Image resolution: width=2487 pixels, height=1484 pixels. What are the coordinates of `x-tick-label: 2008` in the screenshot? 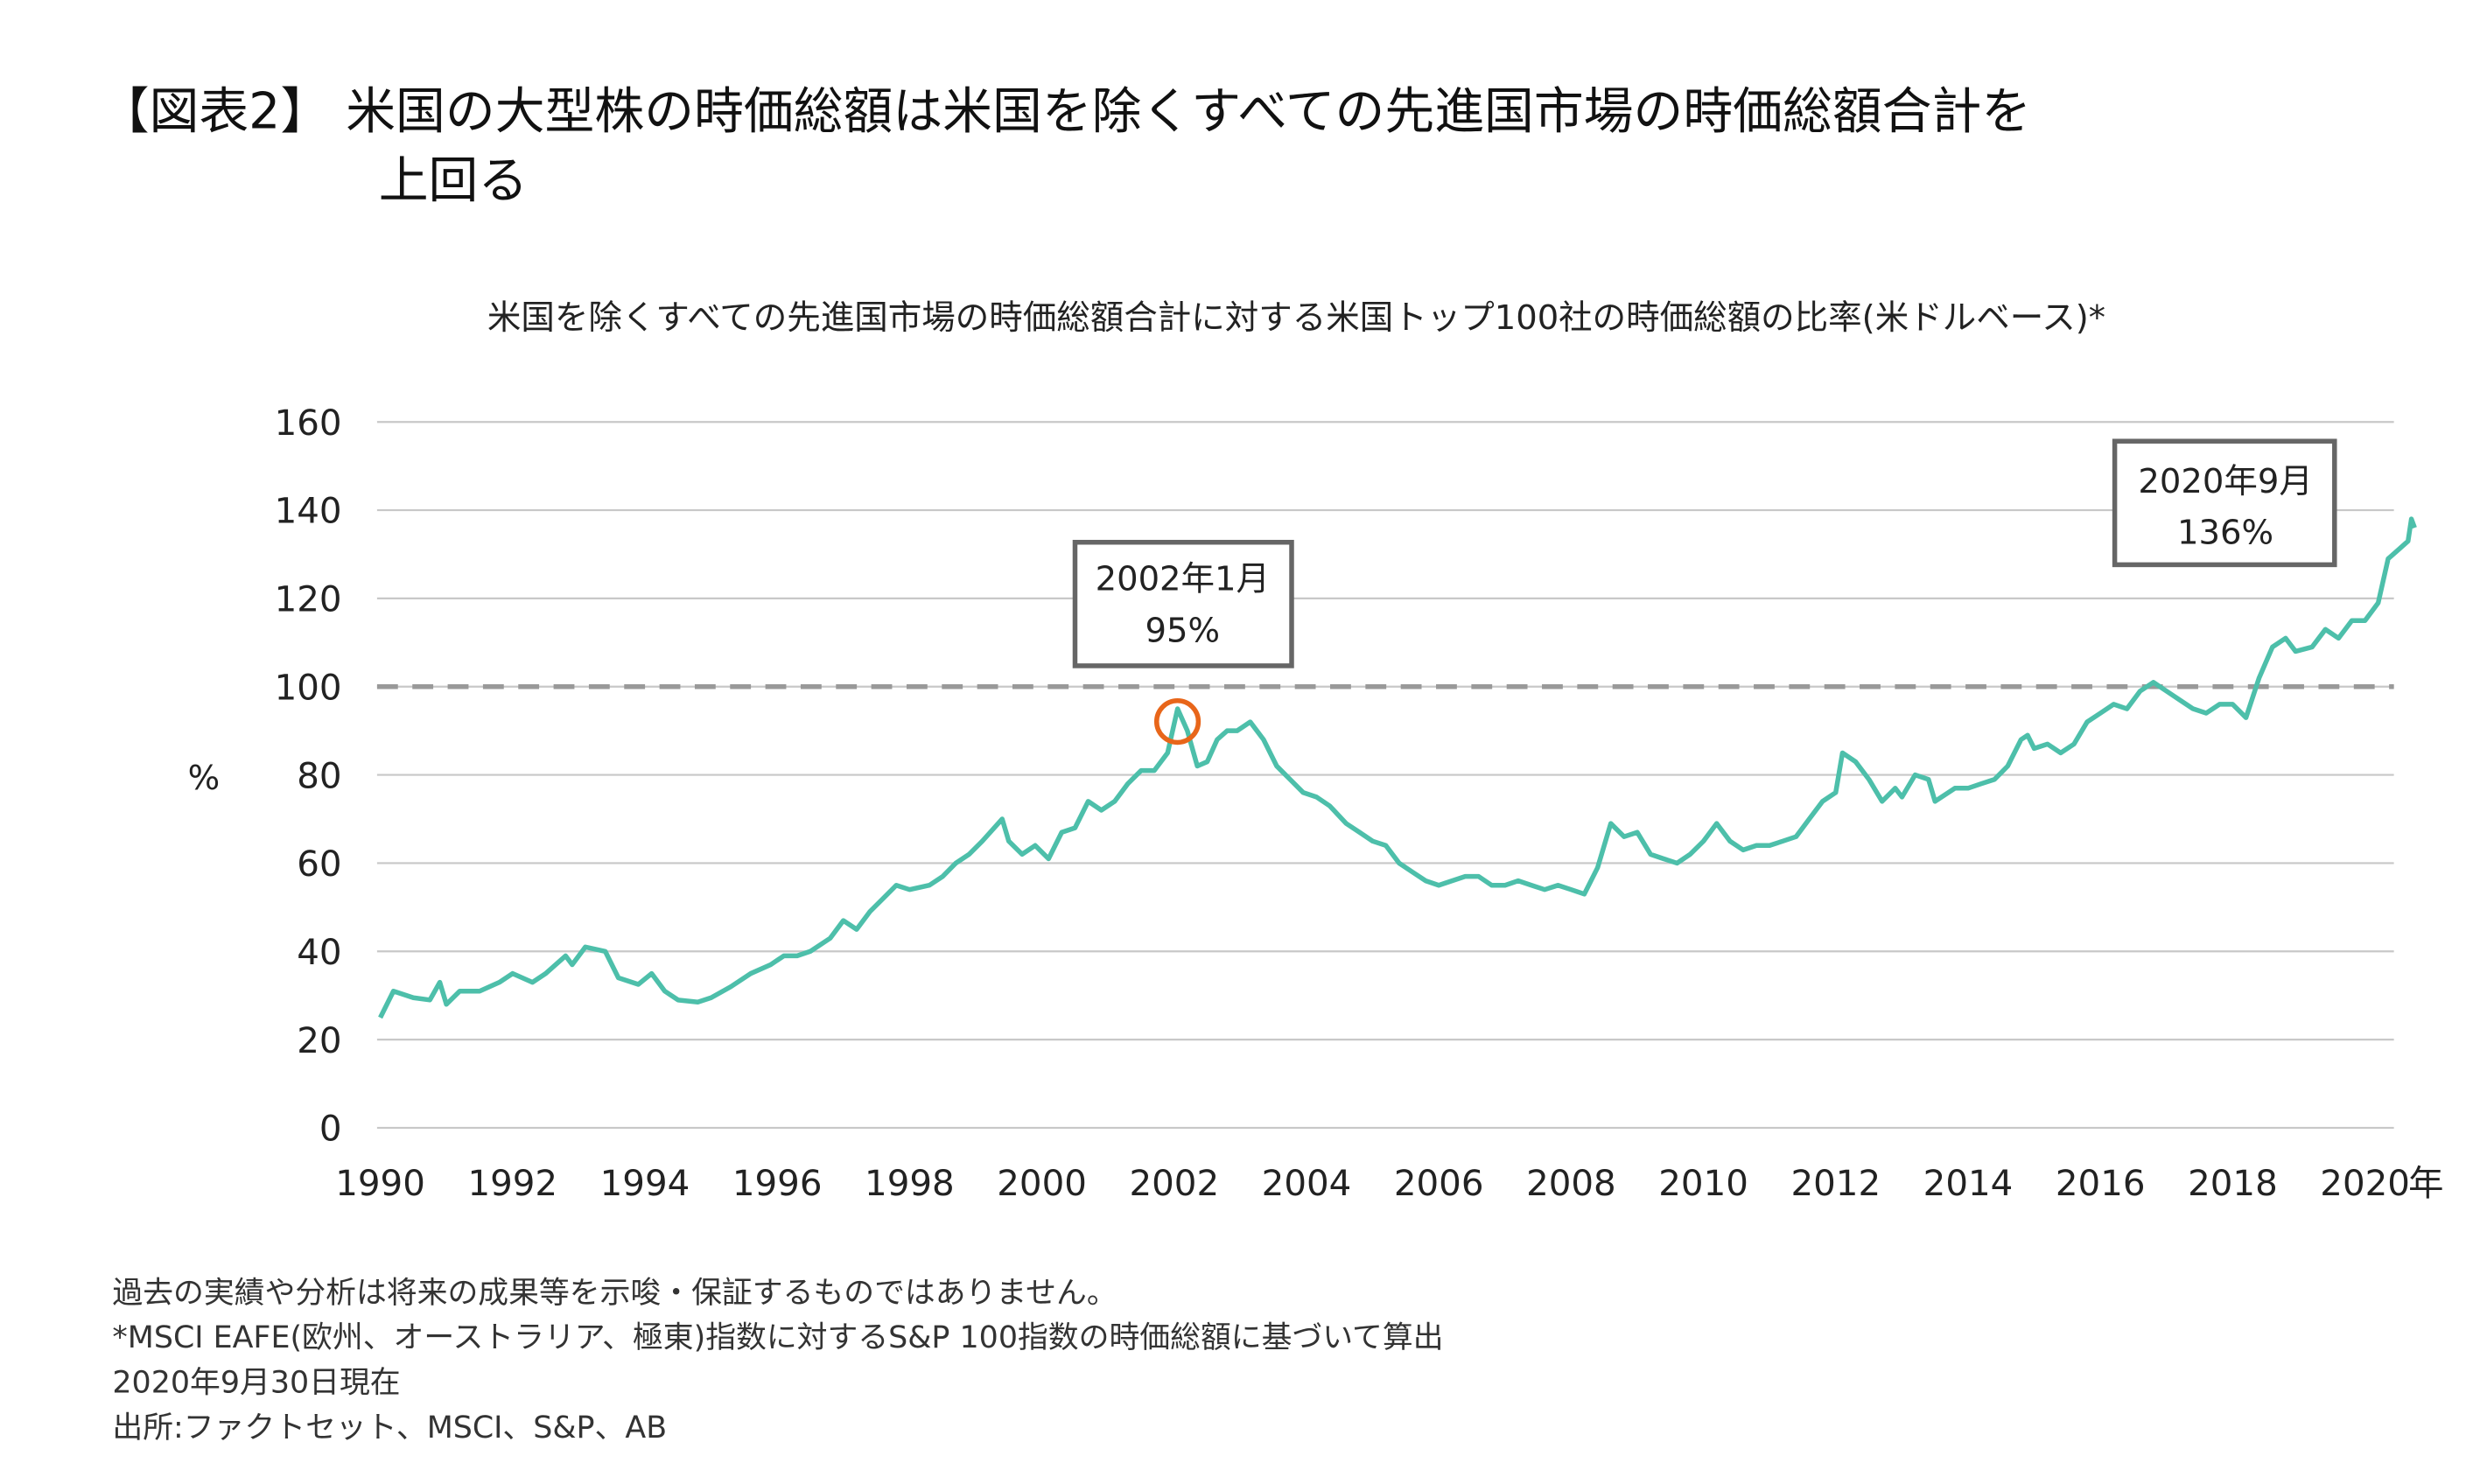 It's located at (1571, 1183).